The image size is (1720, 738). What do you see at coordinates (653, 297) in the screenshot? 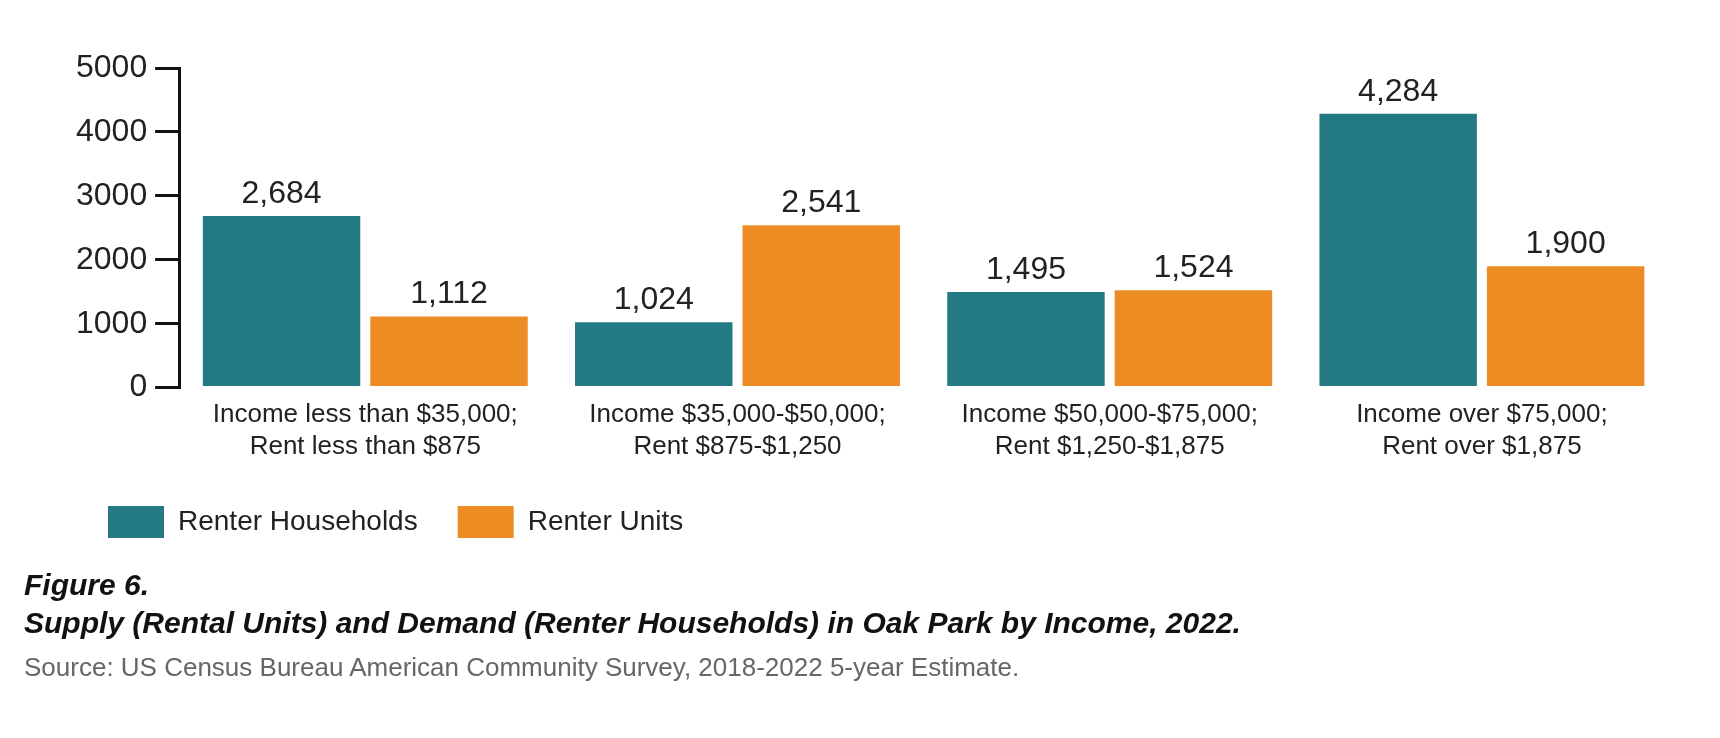
I see `data-label: 1,024` at bounding box center [653, 297].